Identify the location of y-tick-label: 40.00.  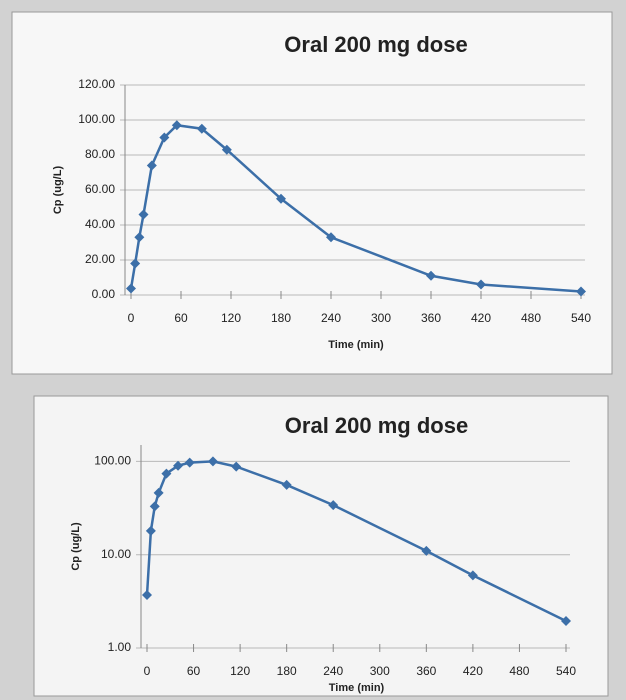
(100, 224).